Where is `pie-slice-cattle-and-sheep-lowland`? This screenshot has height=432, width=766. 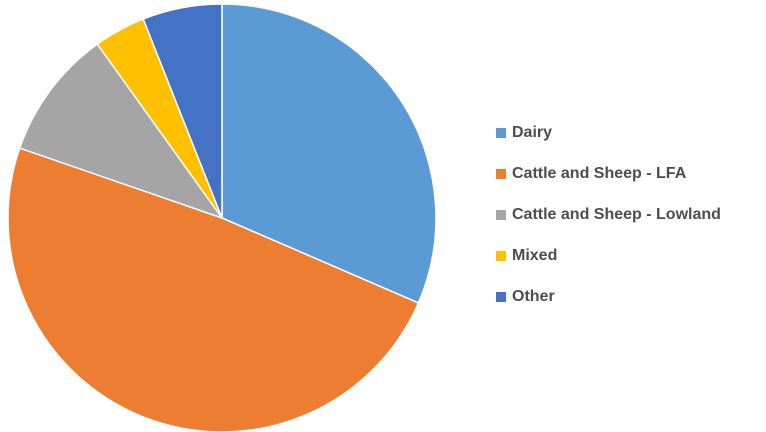 pie-slice-cattle-and-sheep-lowland is located at coordinates (121, 131).